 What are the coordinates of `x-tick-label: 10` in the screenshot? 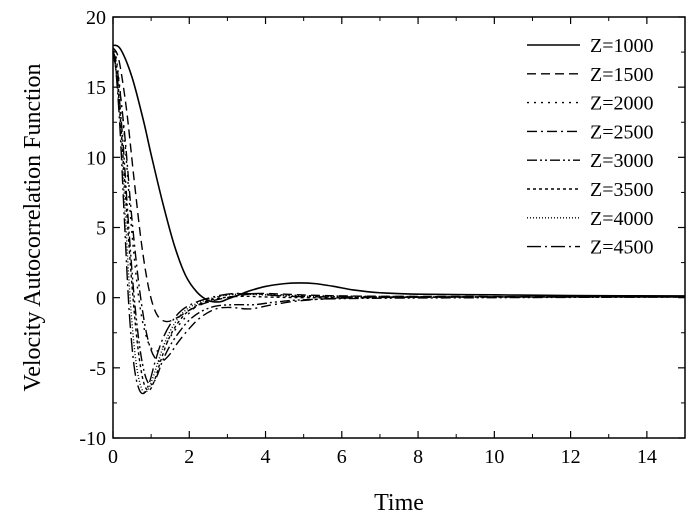 It's located at (494, 457).